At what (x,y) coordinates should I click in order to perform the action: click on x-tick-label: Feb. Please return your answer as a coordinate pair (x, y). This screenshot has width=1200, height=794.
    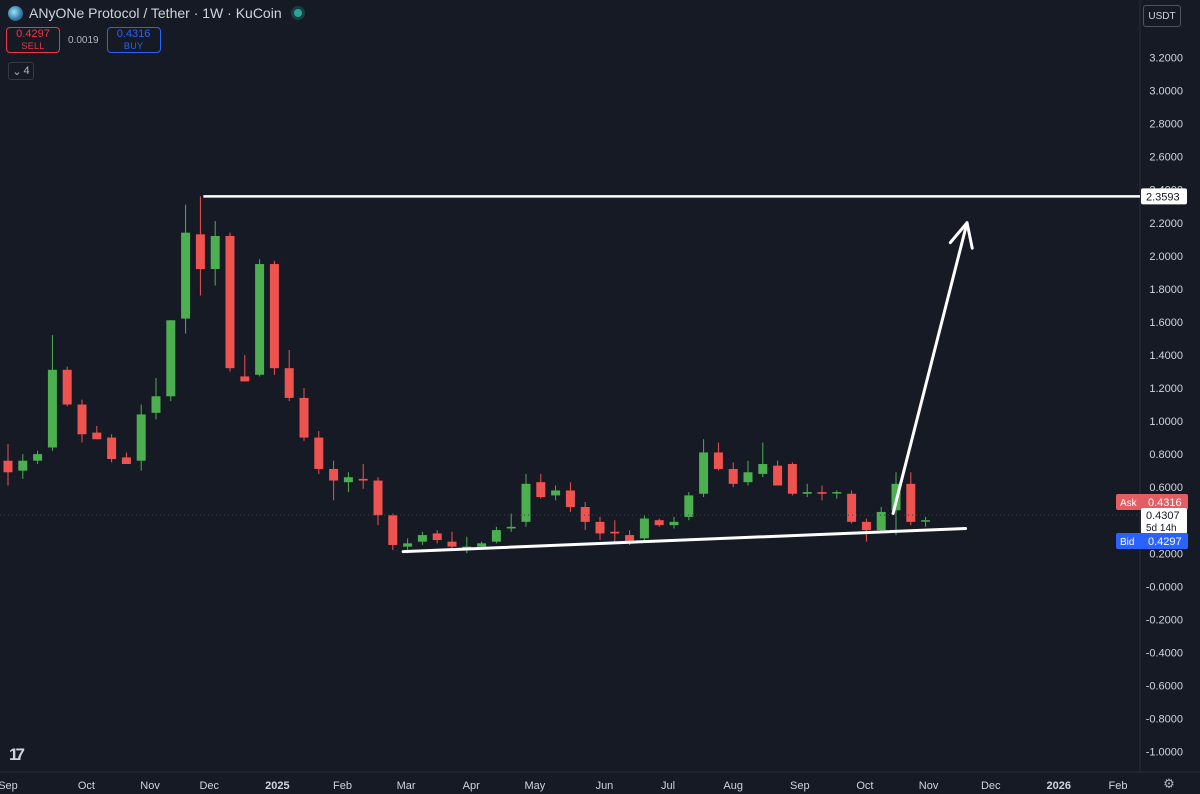
    Looking at the image, I should click on (1118, 786).